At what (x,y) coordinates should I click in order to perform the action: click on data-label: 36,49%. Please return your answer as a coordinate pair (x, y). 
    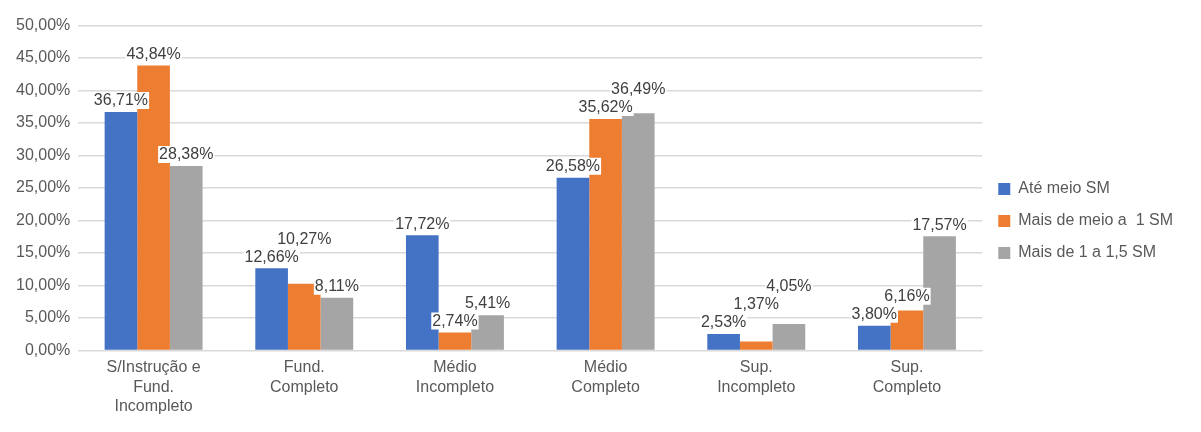
    Looking at the image, I should click on (638, 89).